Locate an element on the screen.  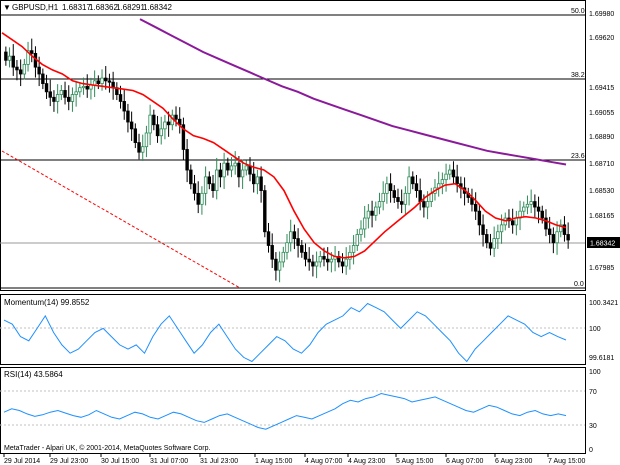
header-high: 1.68362 is located at coordinates (103, 7).